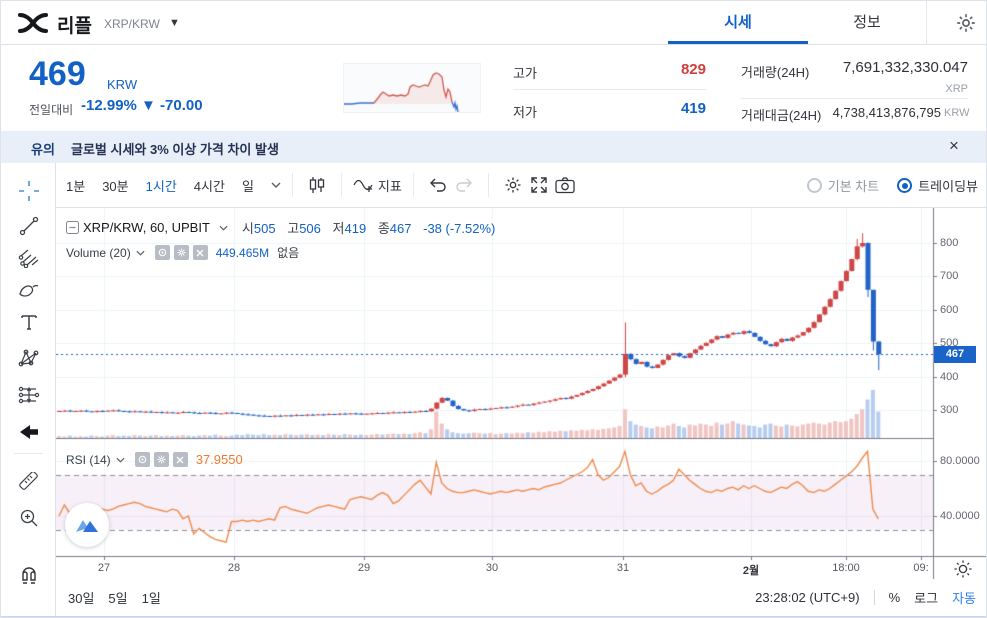  I want to click on change-value: -12.99% ▼ -70.00, so click(142, 105).